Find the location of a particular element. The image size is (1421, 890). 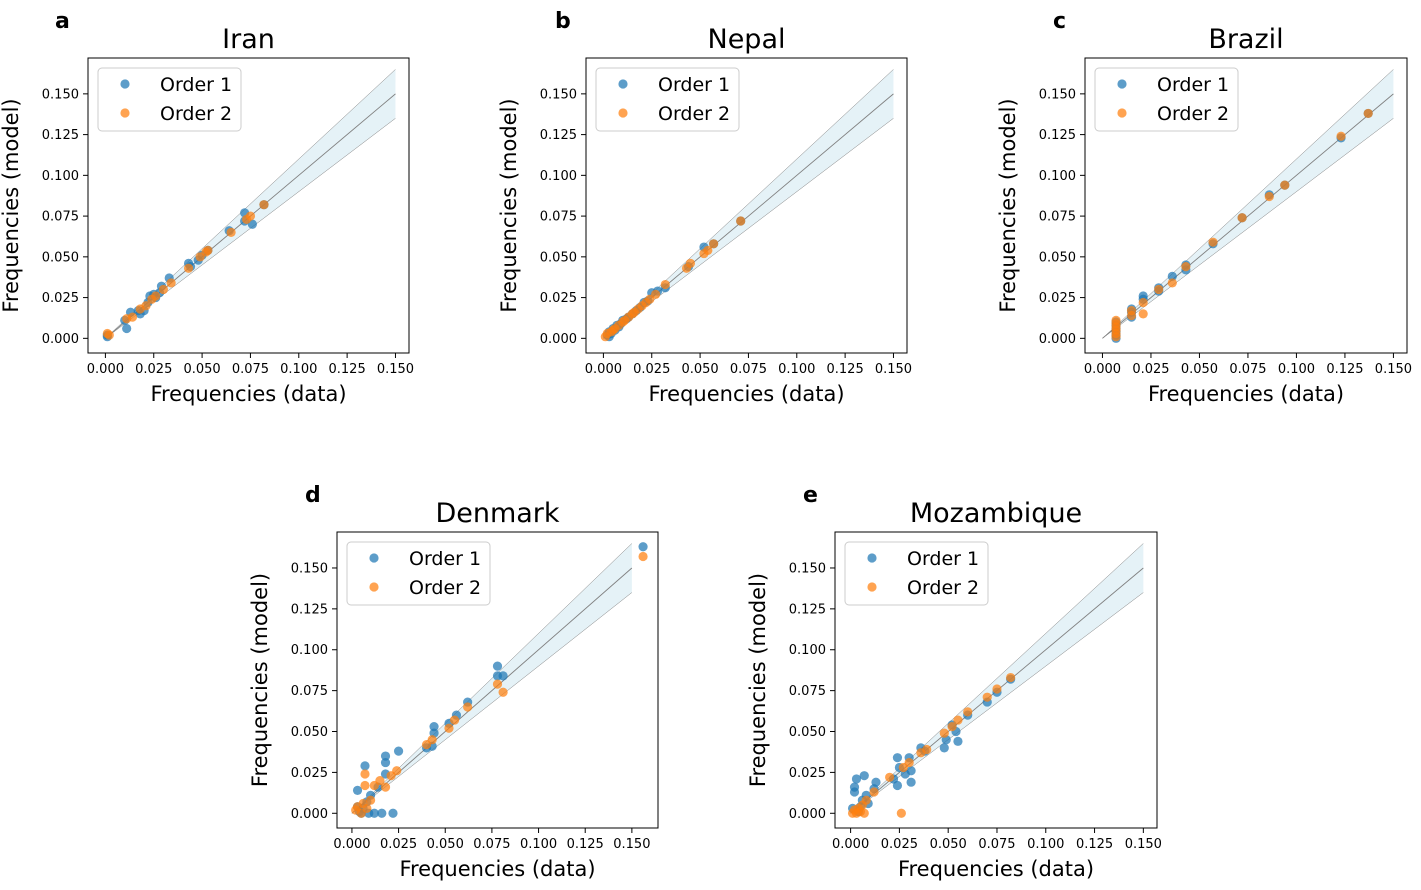

panel-title: Denmark is located at coordinates (497, 513).